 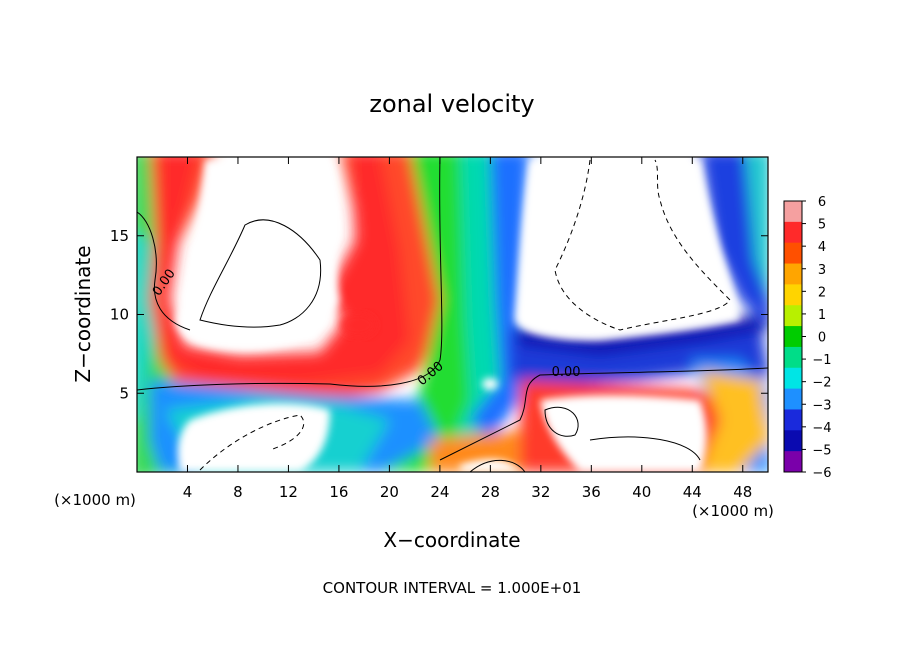 What do you see at coordinates (641, 492) in the screenshot?
I see `x-tick-label: 40` at bounding box center [641, 492].